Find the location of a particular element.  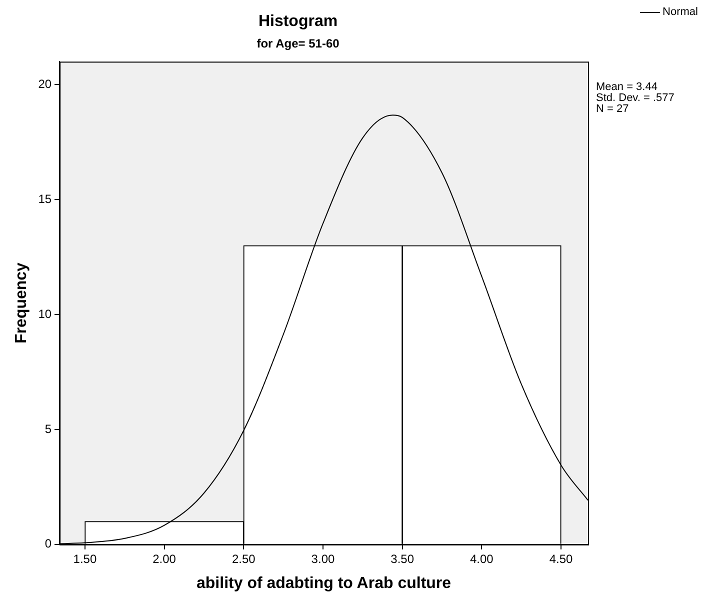

x-tick-label: 3.00 is located at coordinates (323, 559).